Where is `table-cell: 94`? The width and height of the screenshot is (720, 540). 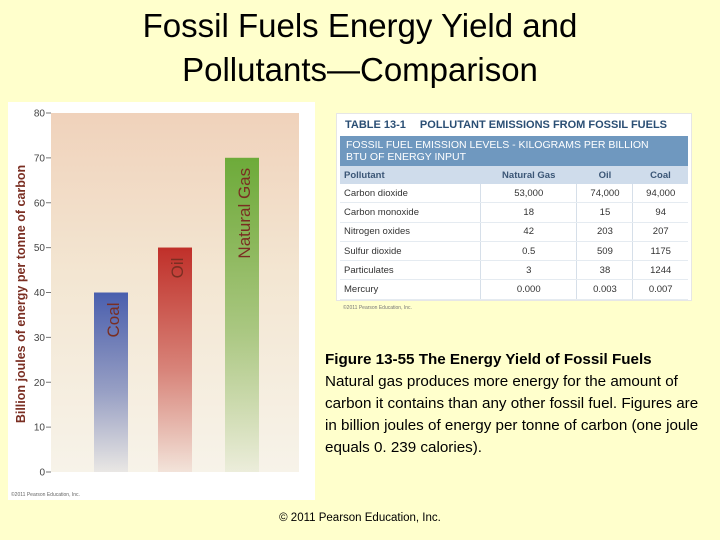
table-cell: 94 is located at coordinates (660, 212).